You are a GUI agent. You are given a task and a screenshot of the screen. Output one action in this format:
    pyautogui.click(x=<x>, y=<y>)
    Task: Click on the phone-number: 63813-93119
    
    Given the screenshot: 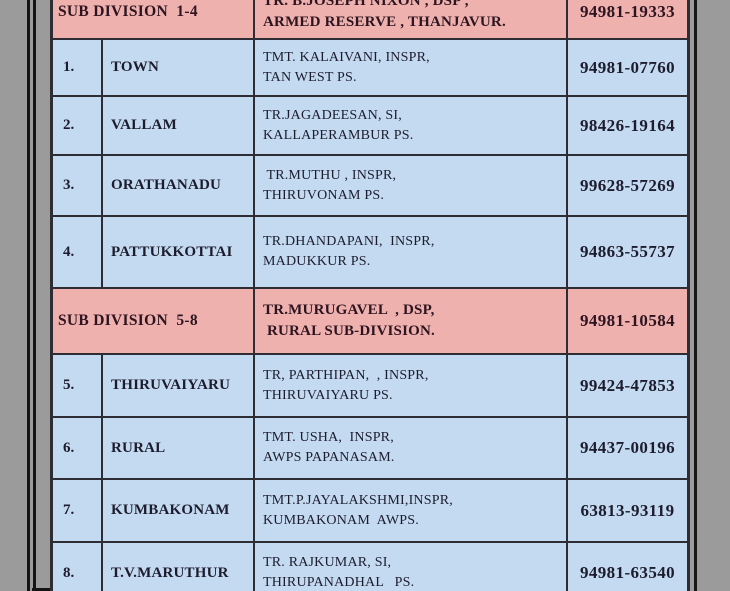 What is the action you would take?
    pyautogui.click(x=627, y=510)
    